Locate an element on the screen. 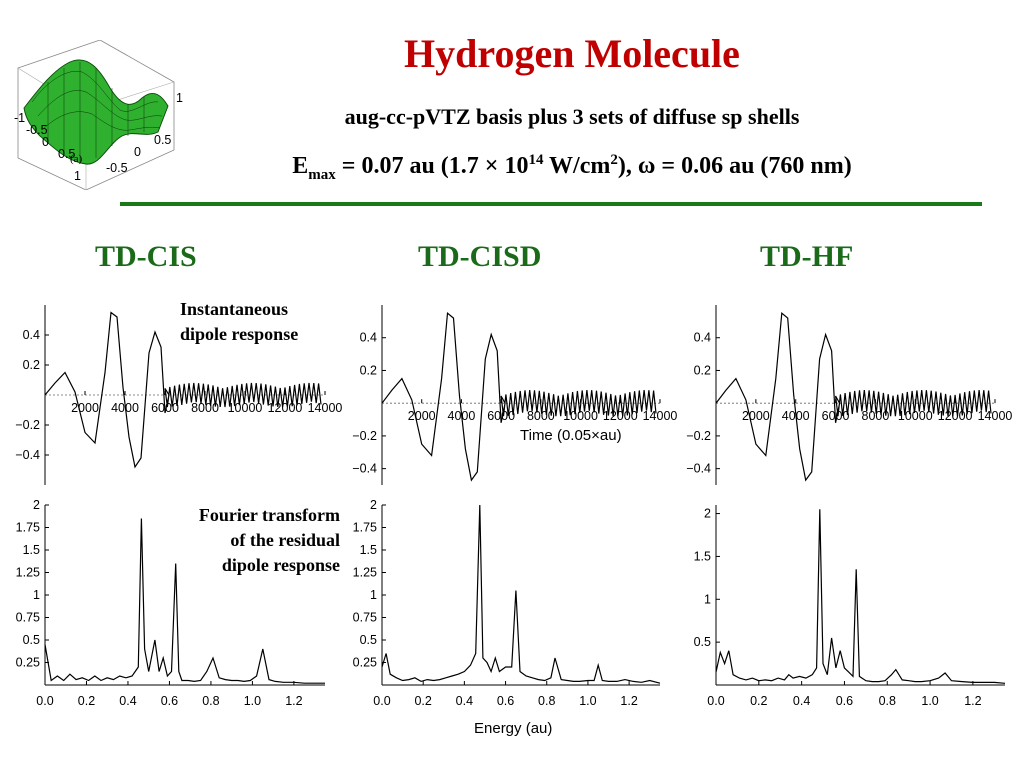 Image resolution: width=1024 pixels, height=768 pixels. dipole-note: Instantaneous dipole response is located at coordinates (239, 322).